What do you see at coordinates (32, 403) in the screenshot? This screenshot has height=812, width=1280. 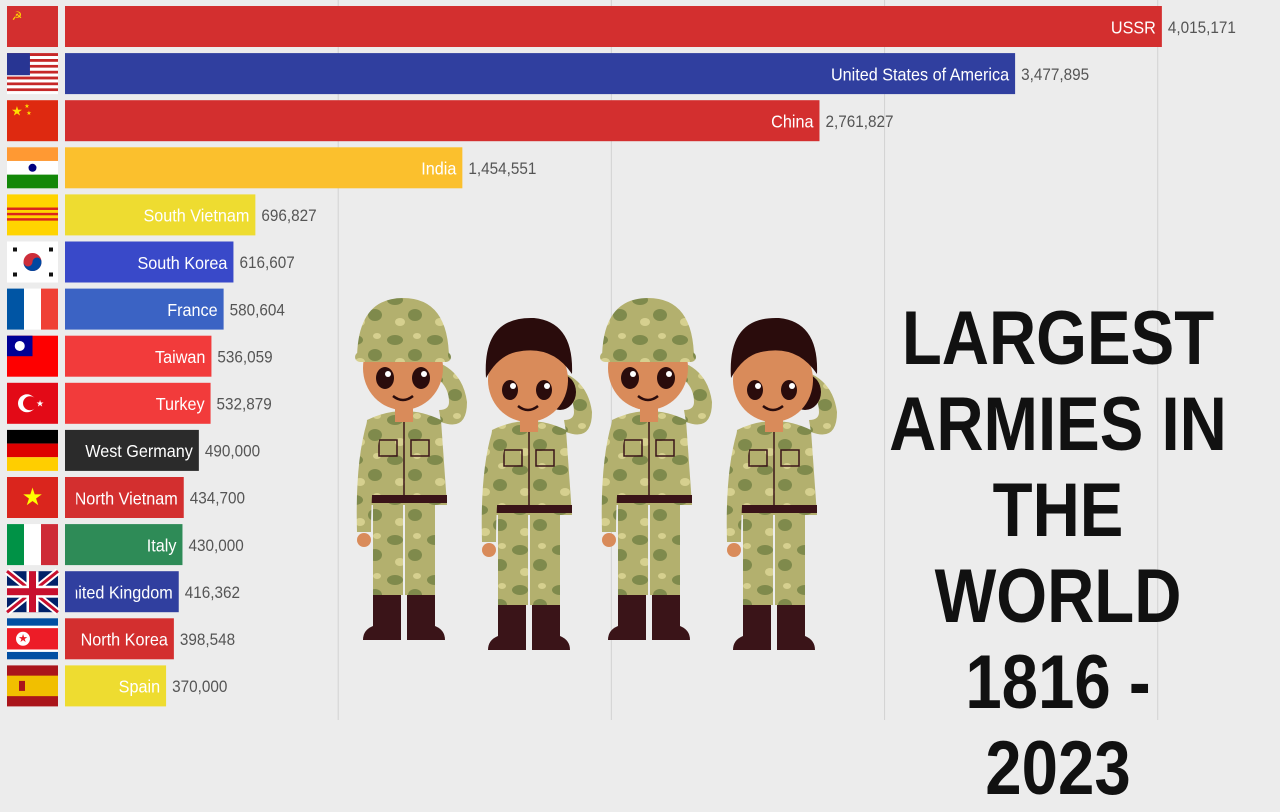 I see `flag-turkey-icon: ★` at bounding box center [32, 403].